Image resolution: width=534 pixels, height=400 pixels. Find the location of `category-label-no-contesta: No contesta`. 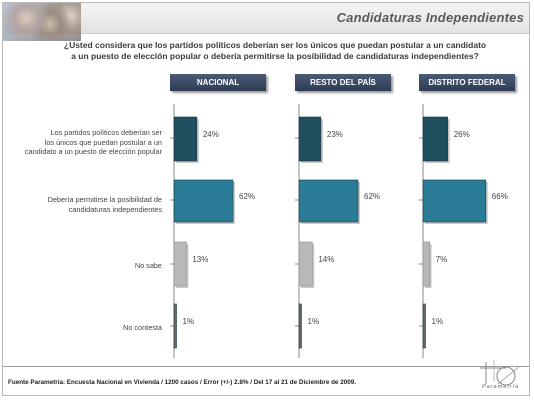

category-label-no-contesta: No contesta is located at coordinates (92, 328).